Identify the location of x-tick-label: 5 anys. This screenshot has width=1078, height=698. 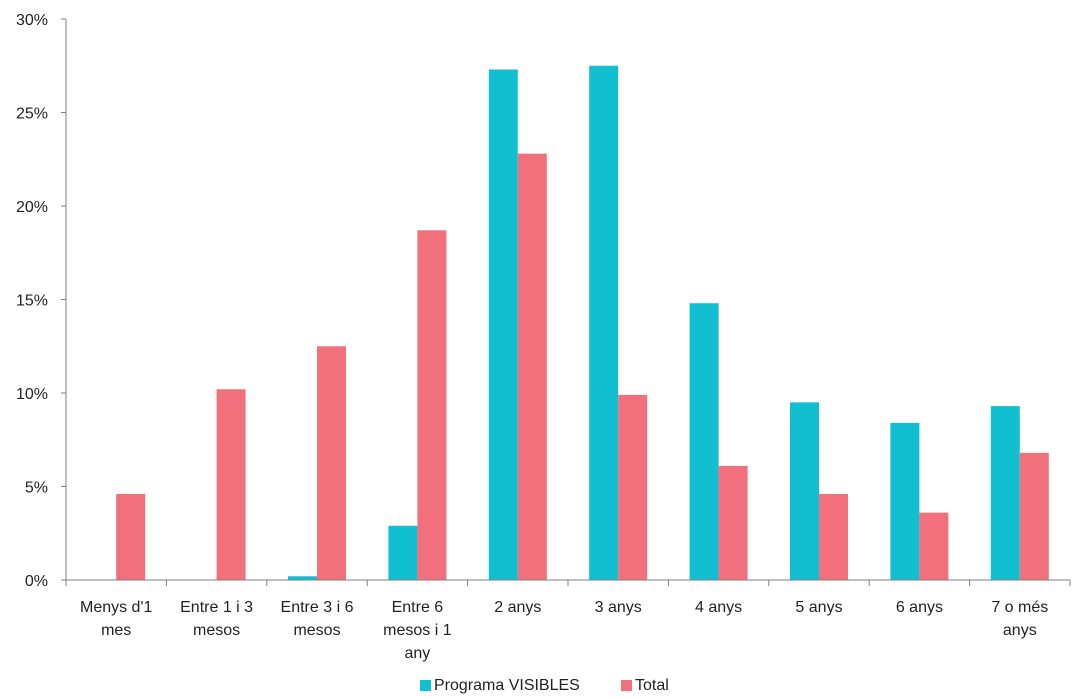
(818, 607).